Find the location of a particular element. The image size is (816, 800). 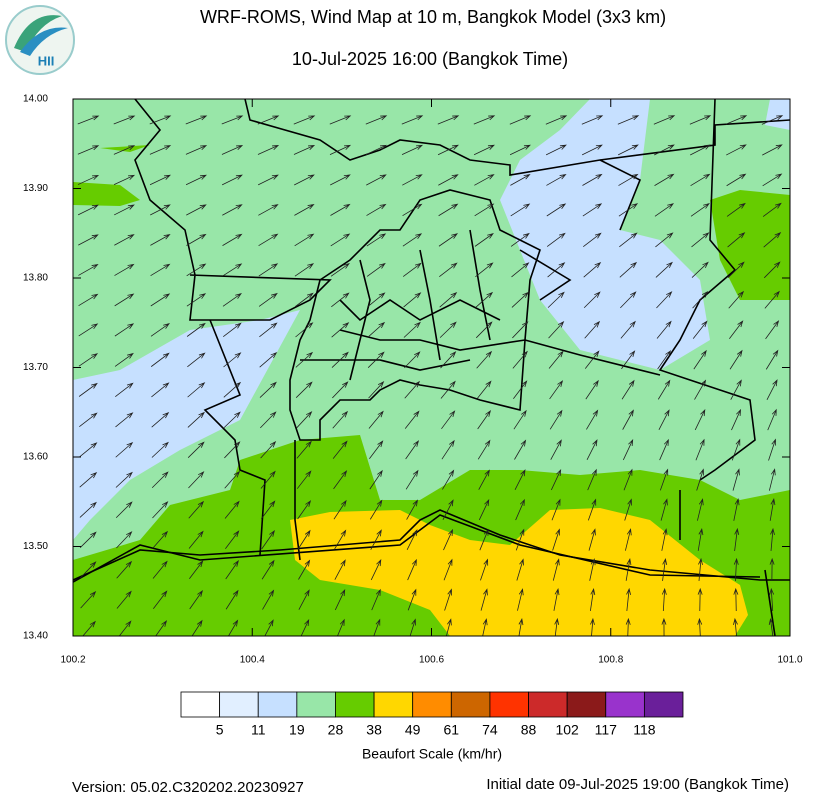

y-tick-label: 13.90 is located at coordinates (35, 188).